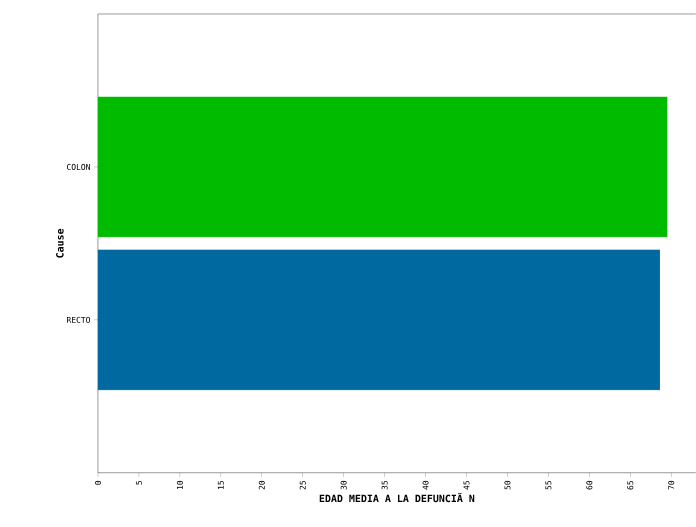 The height and width of the screenshot is (527, 696). Describe the element at coordinates (397, 497) in the screenshot. I see `x-axis-title: EDAD MEDIA A LA DEFUNCIÃ N` at that location.